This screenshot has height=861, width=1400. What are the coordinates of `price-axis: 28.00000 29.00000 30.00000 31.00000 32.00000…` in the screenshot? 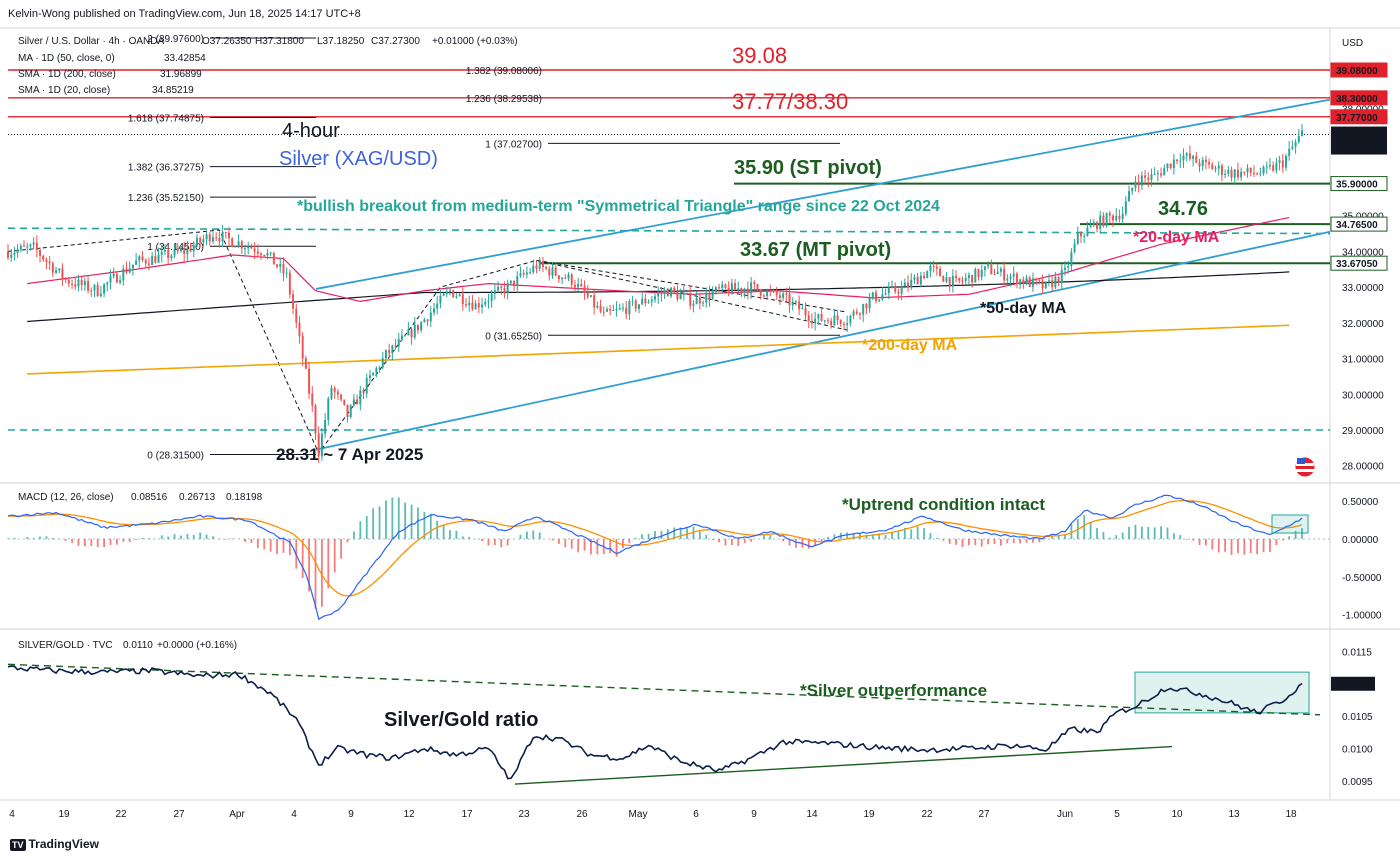 It's located at (1359, 425).